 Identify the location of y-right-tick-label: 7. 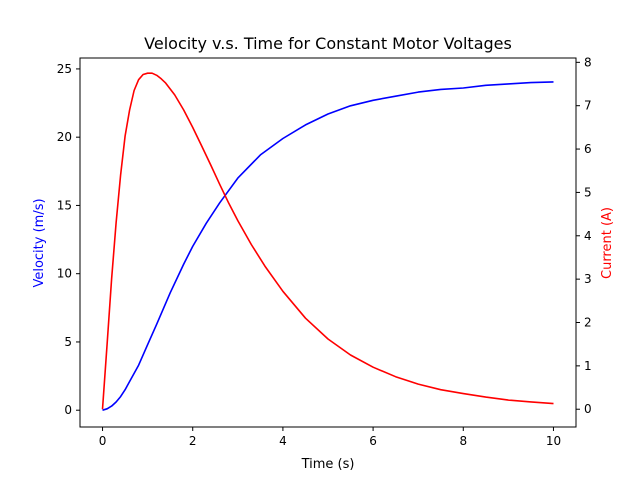
(588, 106).